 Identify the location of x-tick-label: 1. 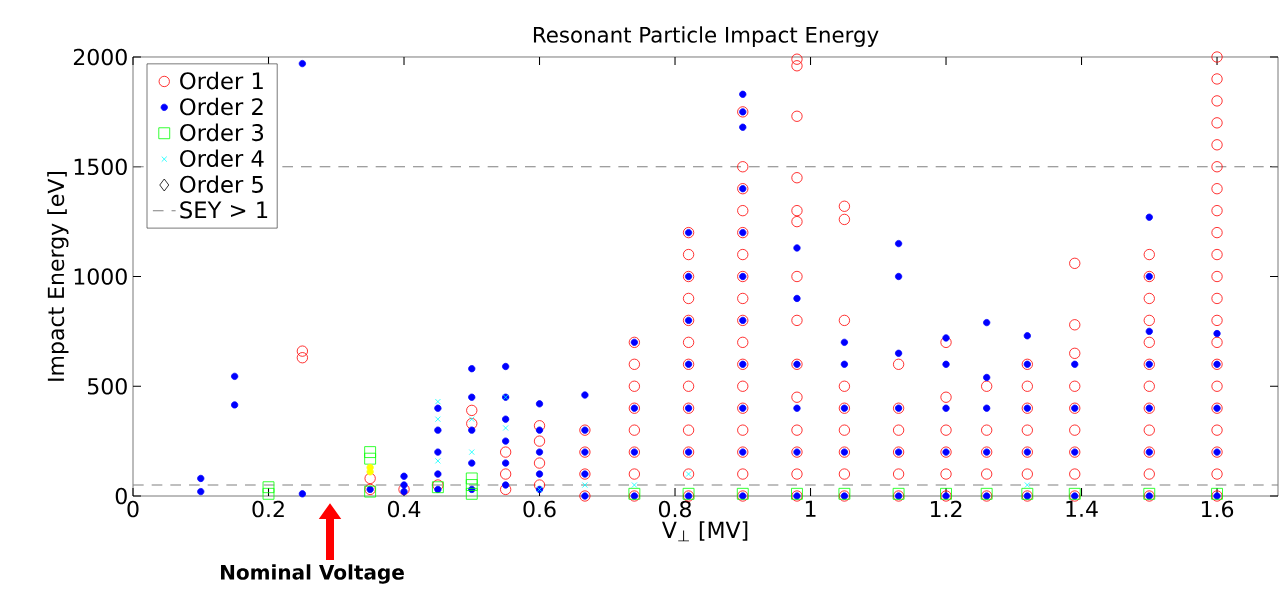
(810, 508).